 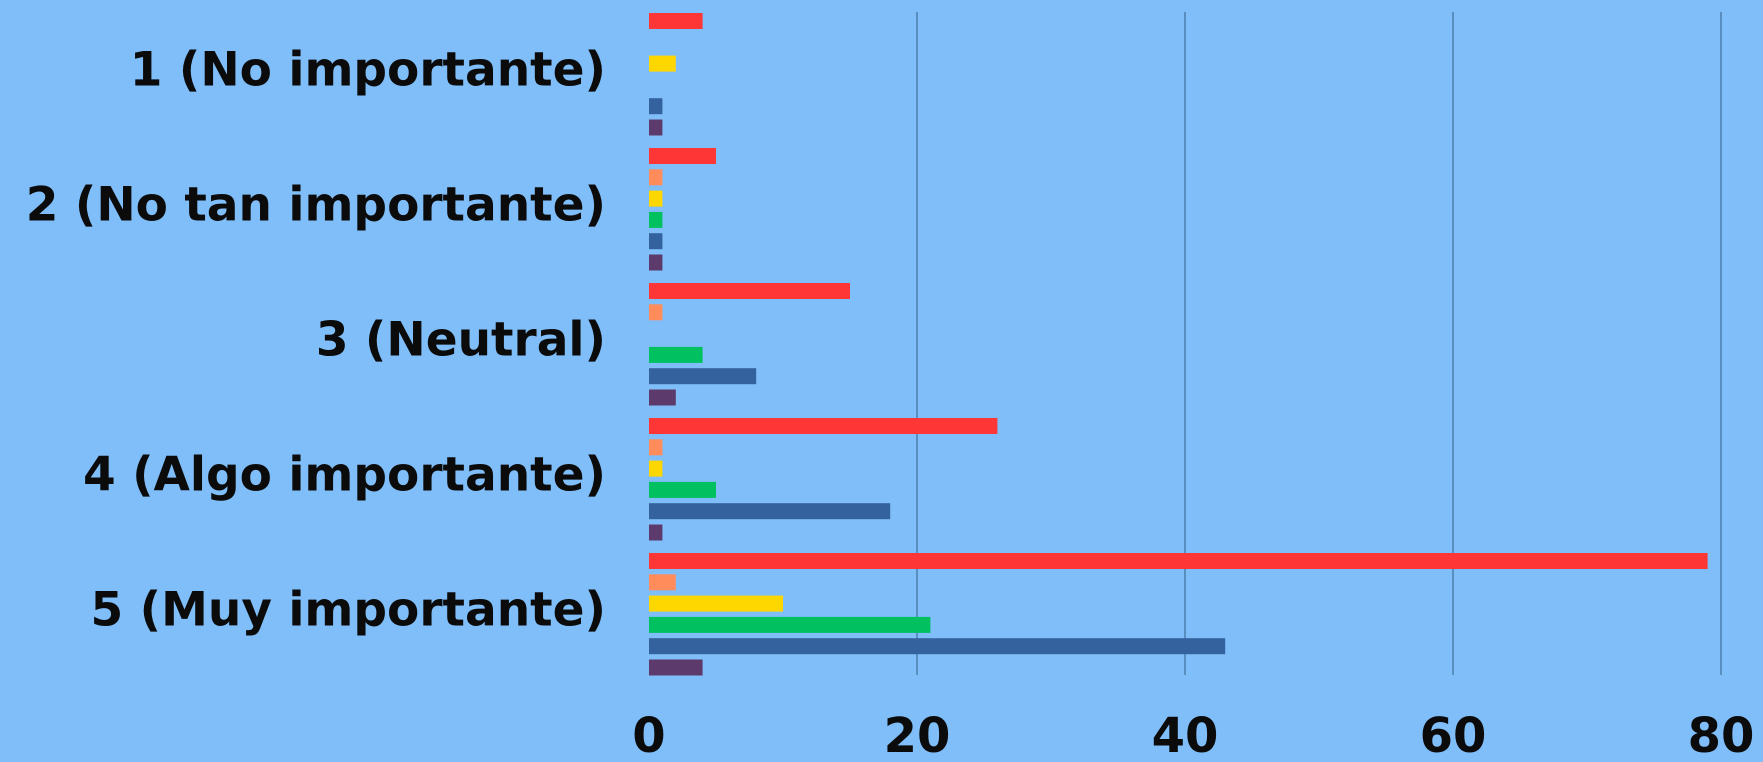 I want to click on bar-cat4-series2, so click(x=656, y=447).